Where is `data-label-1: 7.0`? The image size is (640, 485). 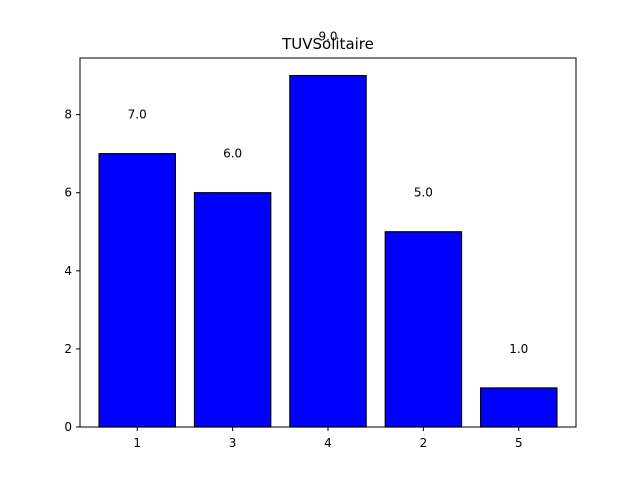
data-label-1: 7.0 is located at coordinates (137, 115).